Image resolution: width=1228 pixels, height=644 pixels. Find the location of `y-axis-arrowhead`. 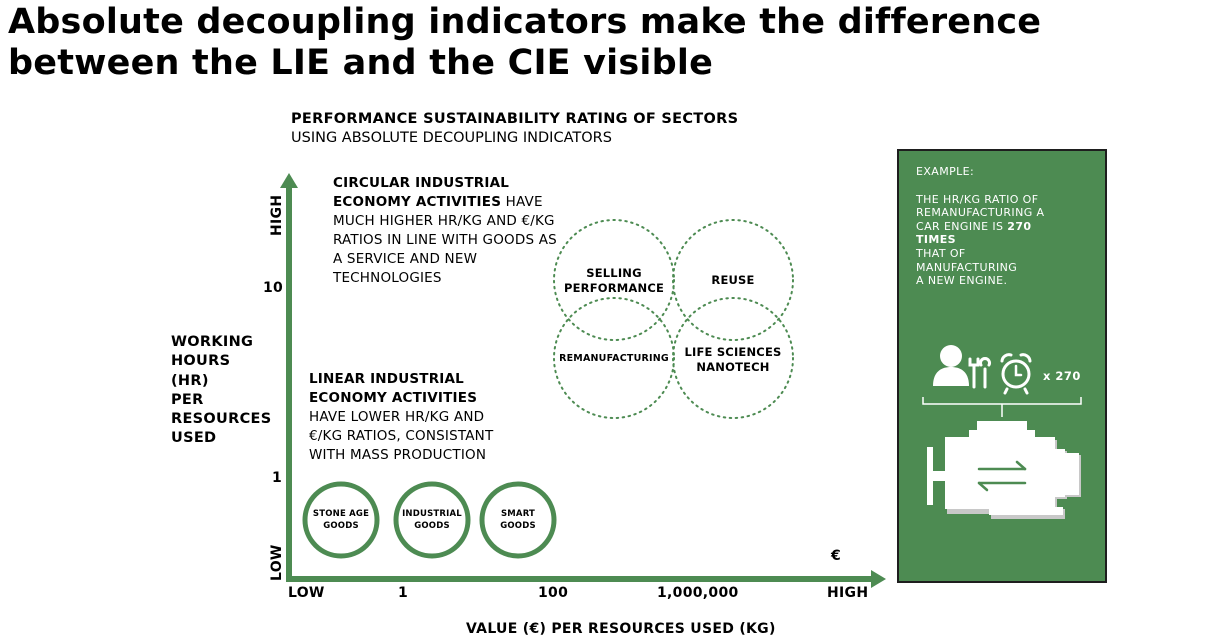

y-axis-arrowhead is located at coordinates (289, 180).